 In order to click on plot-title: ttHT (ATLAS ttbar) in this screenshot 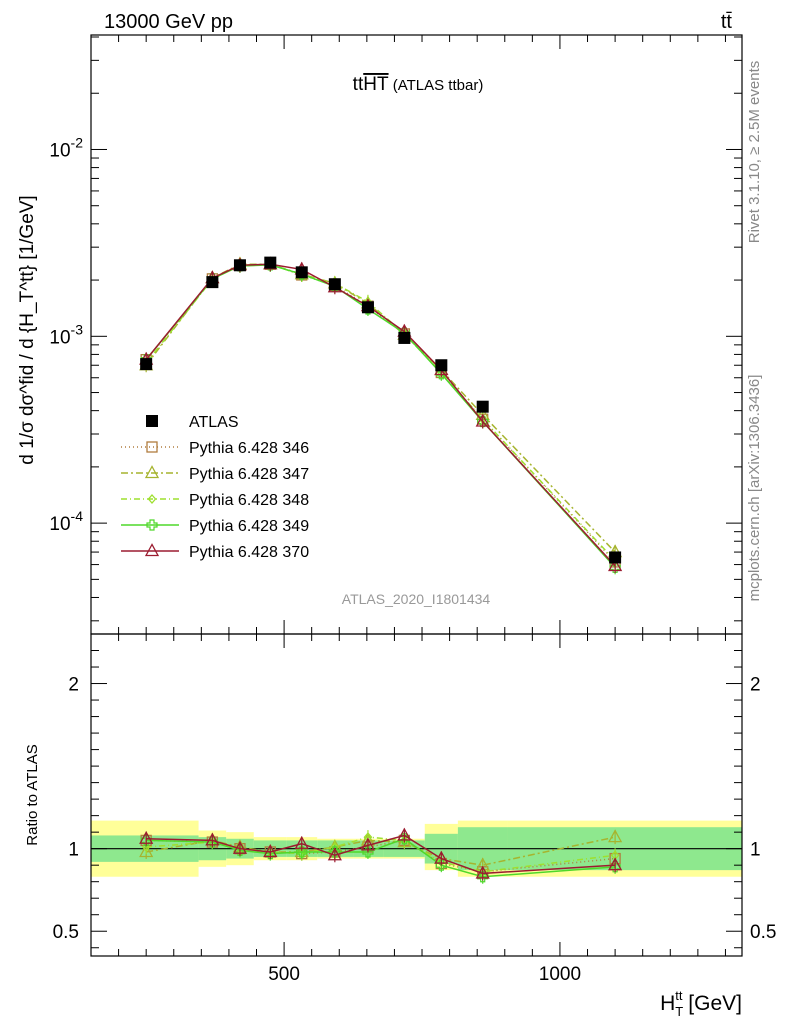, I will do `click(418, 84)`.